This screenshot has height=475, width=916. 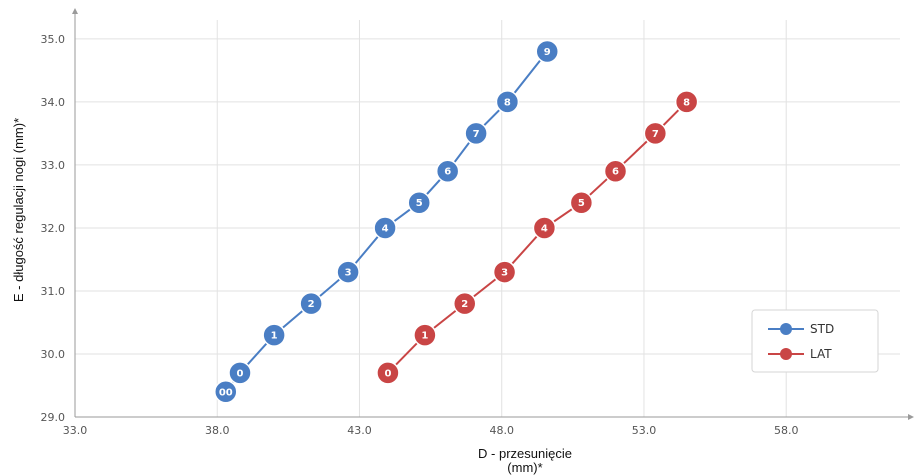 What do you see at coordinates (911, 417) in the screenshot?
I see `x-axis-arrow` at bounding box center [911, 417].